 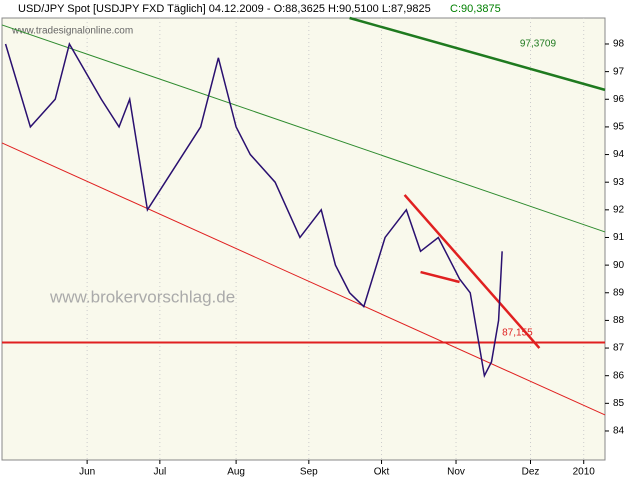 I want to click on close-label: C:90,3875, so click(x=475, y=9).